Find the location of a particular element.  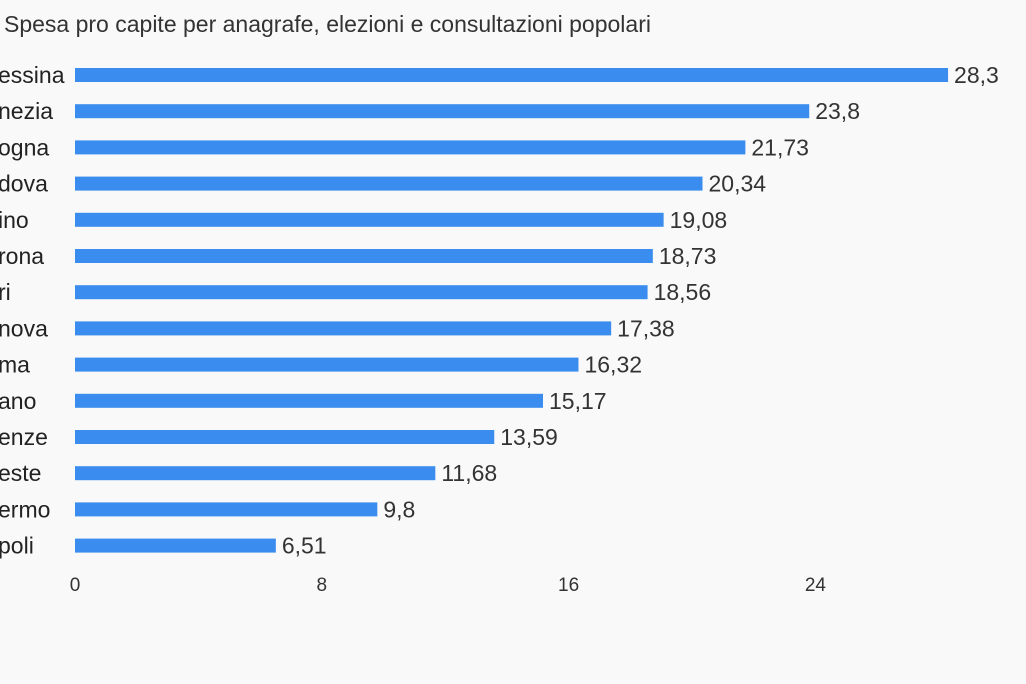

category-label-8: ma is located at coordinates (15, 365).